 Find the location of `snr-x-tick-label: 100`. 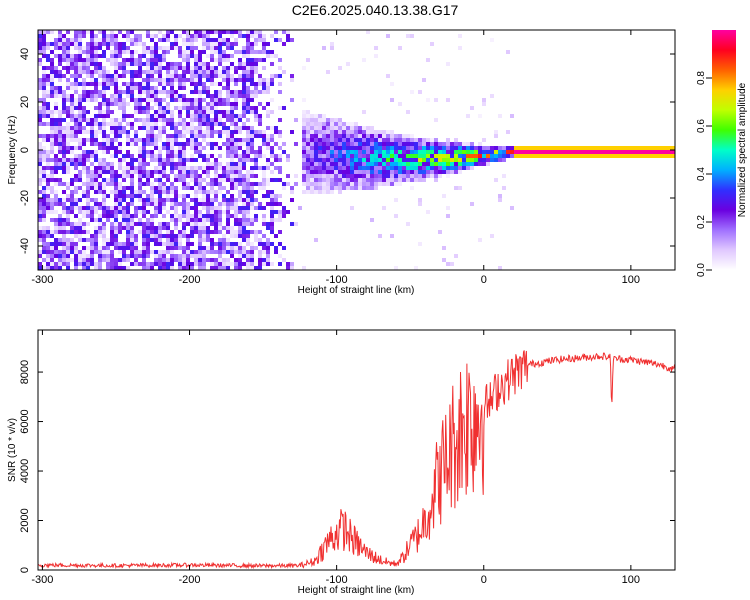

snr-x-tick-label: 100 is located at coordinates (631, 580).